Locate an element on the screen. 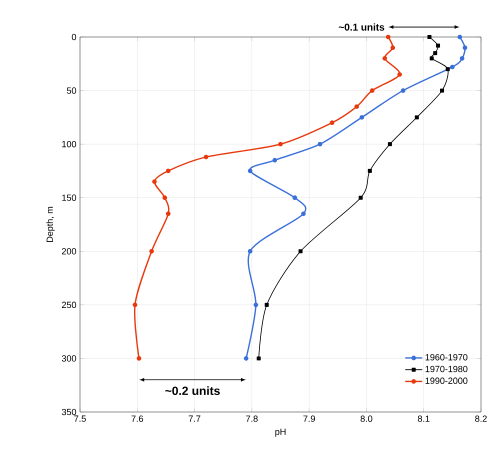 This screenshot has width=497, height=461. y-tick-label: 200 is located at coordinates (69, 251).